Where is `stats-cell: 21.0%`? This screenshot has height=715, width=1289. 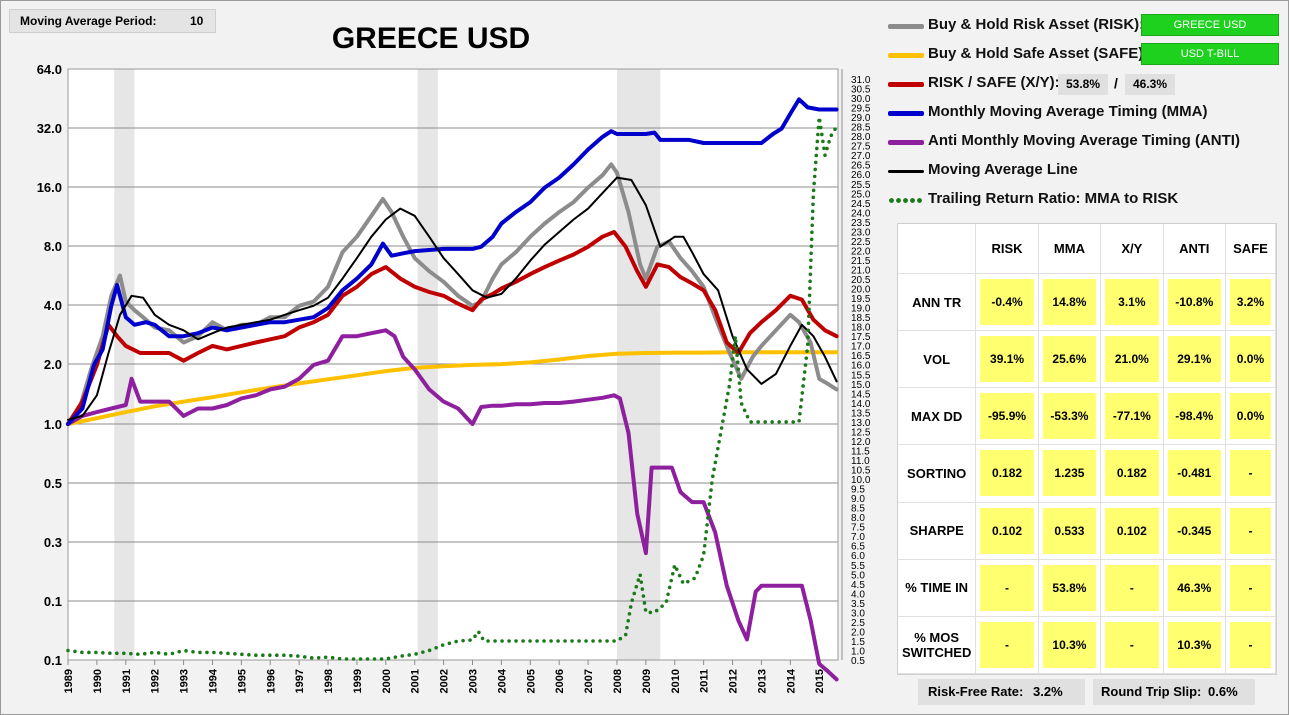 stats-cell: 21.0% is located at coordinates (1132, 360).